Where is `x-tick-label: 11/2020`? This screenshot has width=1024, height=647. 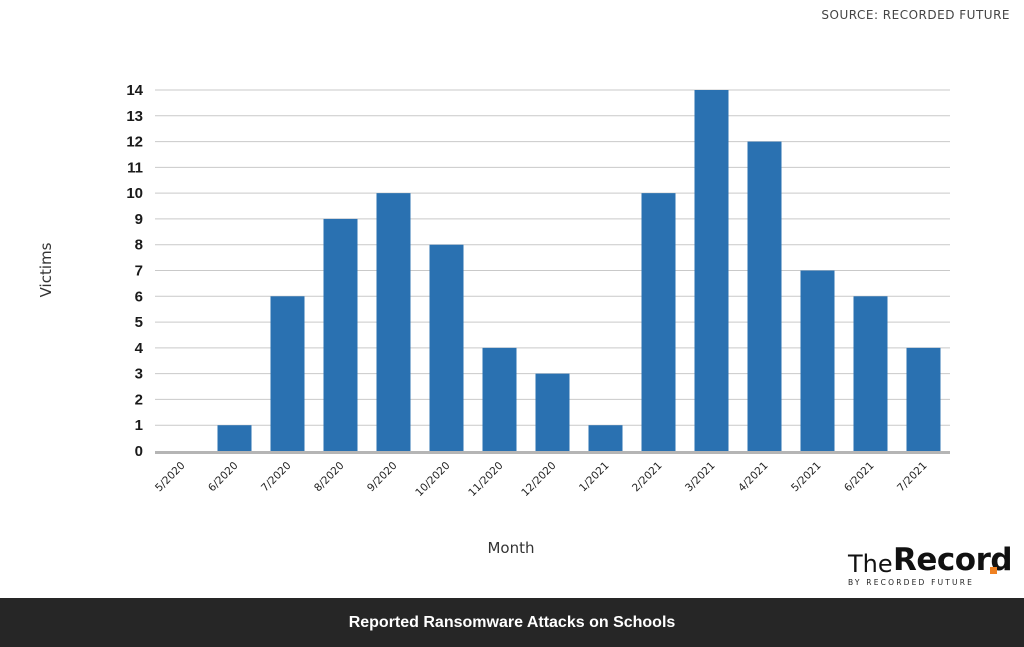 x-tick-label: 11/2020 is located at coordinates (485, 479).